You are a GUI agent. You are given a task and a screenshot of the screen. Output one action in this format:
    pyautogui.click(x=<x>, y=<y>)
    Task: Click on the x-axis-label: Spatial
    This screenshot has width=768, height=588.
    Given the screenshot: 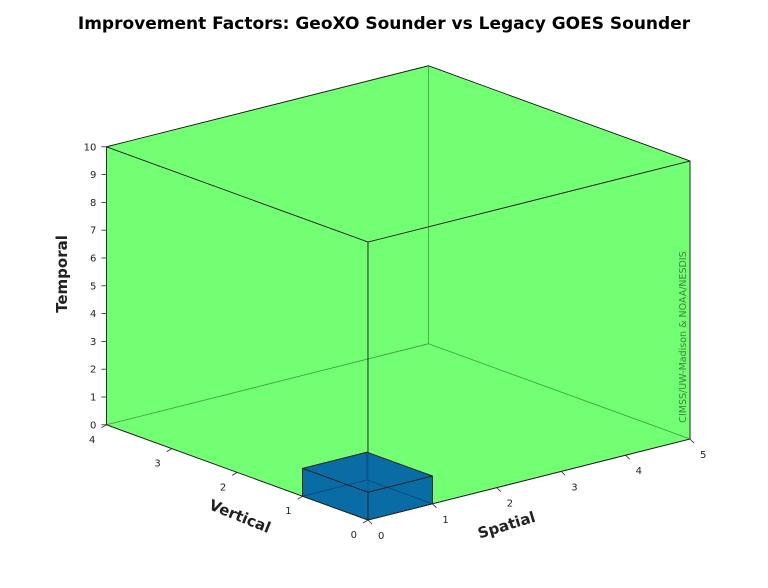 What is the action you would take?
    pyautogui.click(x=507, y=525)
    